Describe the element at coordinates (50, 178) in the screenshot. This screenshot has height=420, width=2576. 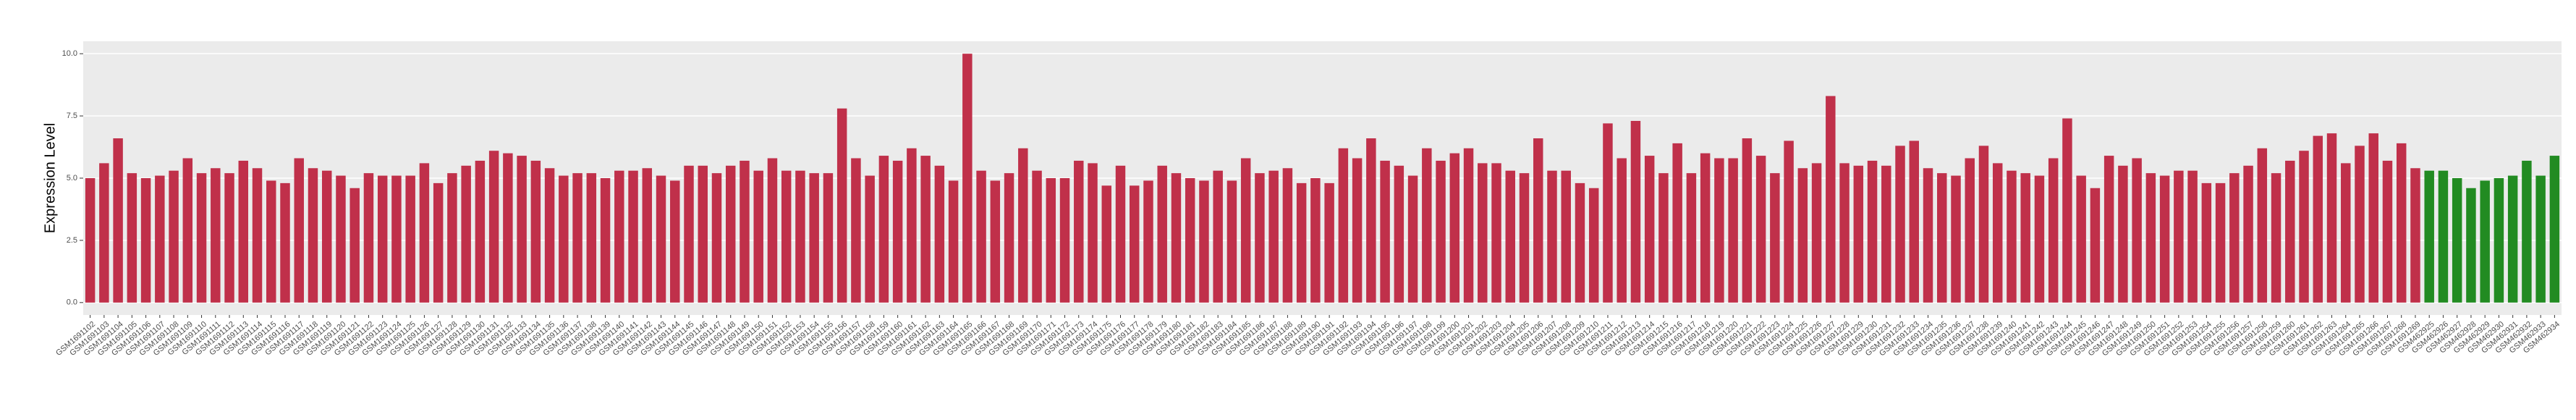
I see `y-axis-label: Expression Level` at that location.